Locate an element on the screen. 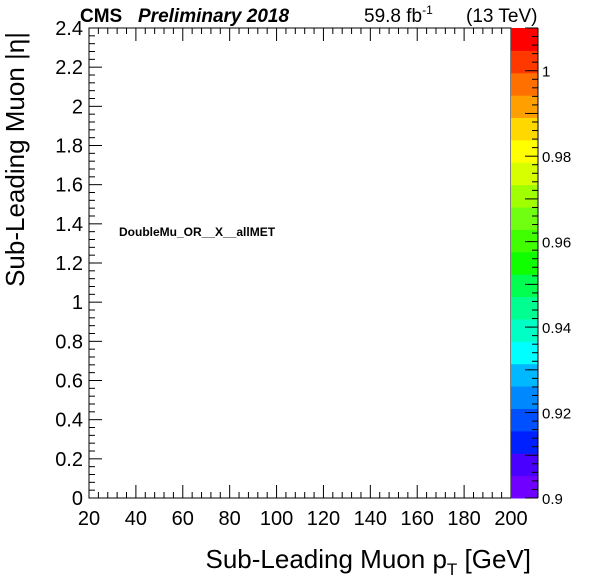  x-axis-title: Sub-Leading Muon pT [GeV] is located at coordinates (369, 560).